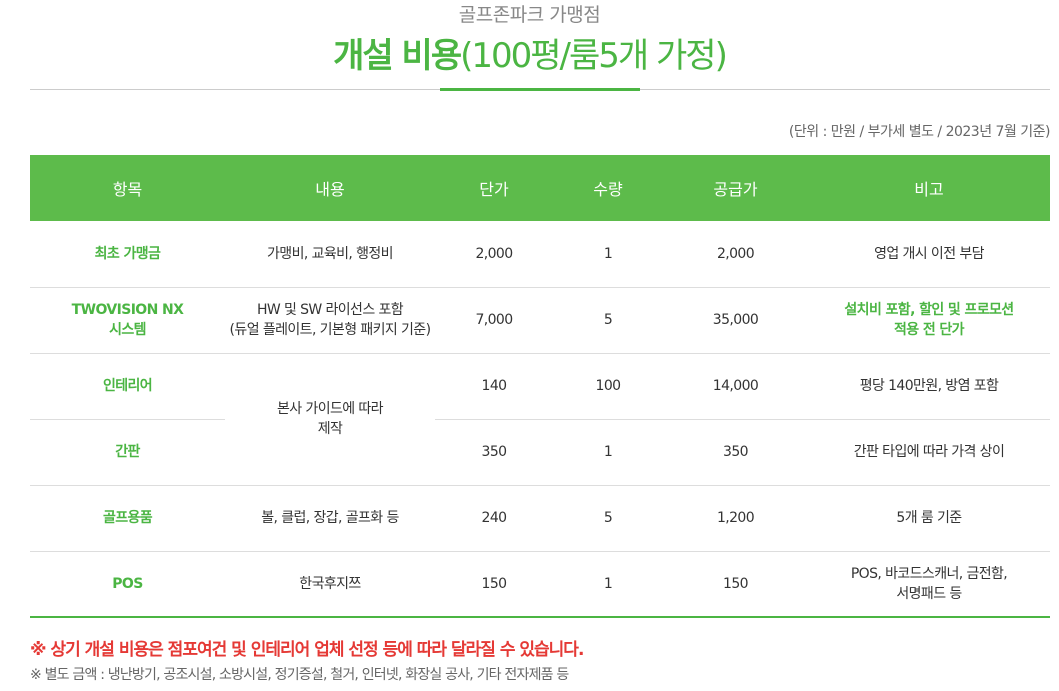 This screenshot has height=691, width=1059. What do you see at coordinates (127, 310) in the screenshot?
I see `row-item-line: TWOVISION NX` at bounding box center [127, 310].